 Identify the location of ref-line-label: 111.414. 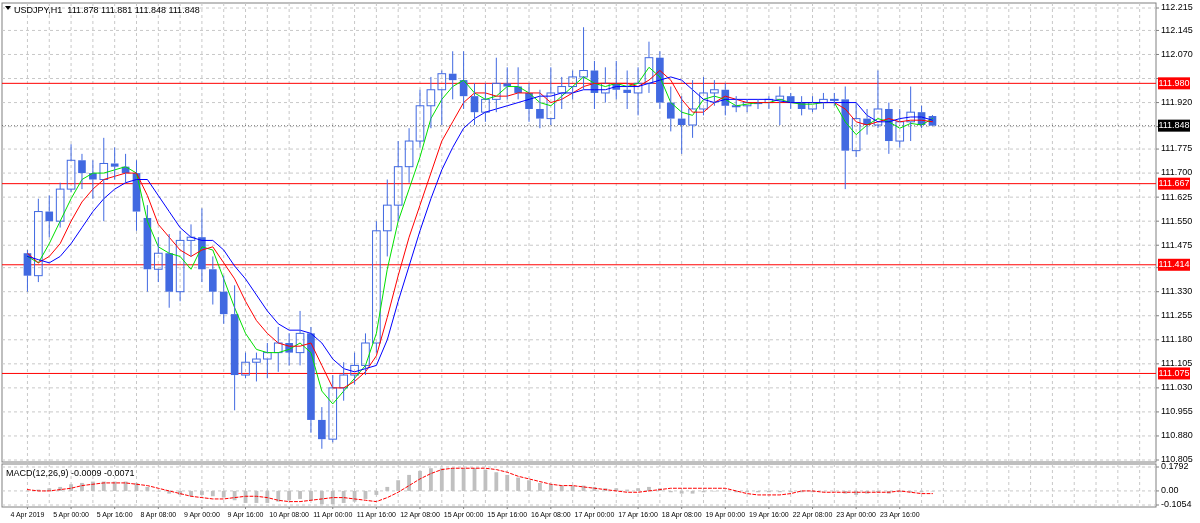
(1174, 264).